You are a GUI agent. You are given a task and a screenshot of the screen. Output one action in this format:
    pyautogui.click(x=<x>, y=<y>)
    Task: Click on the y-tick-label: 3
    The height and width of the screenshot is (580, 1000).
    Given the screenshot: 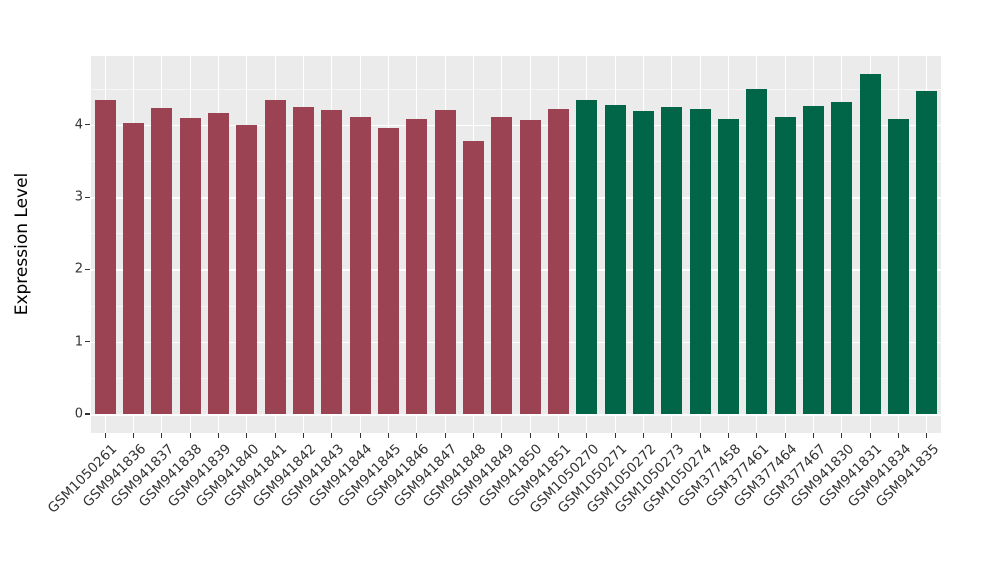 What is the action you would take?
    pyautogui.click(x=78, y=197)
    